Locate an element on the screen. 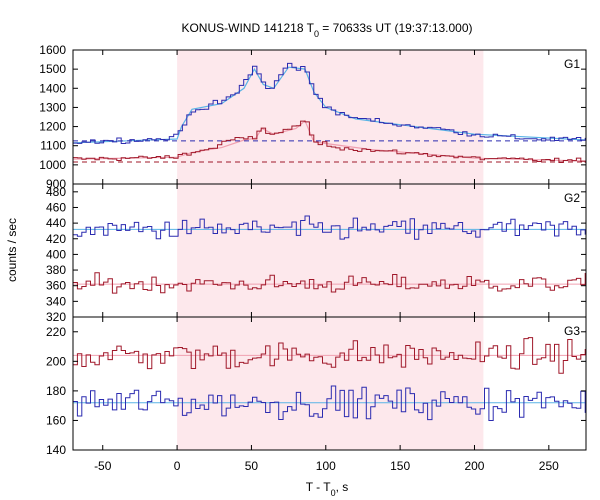 This screenshot has height=500, width=600. panel-G2-red-series is located at coordinates (329, 283).